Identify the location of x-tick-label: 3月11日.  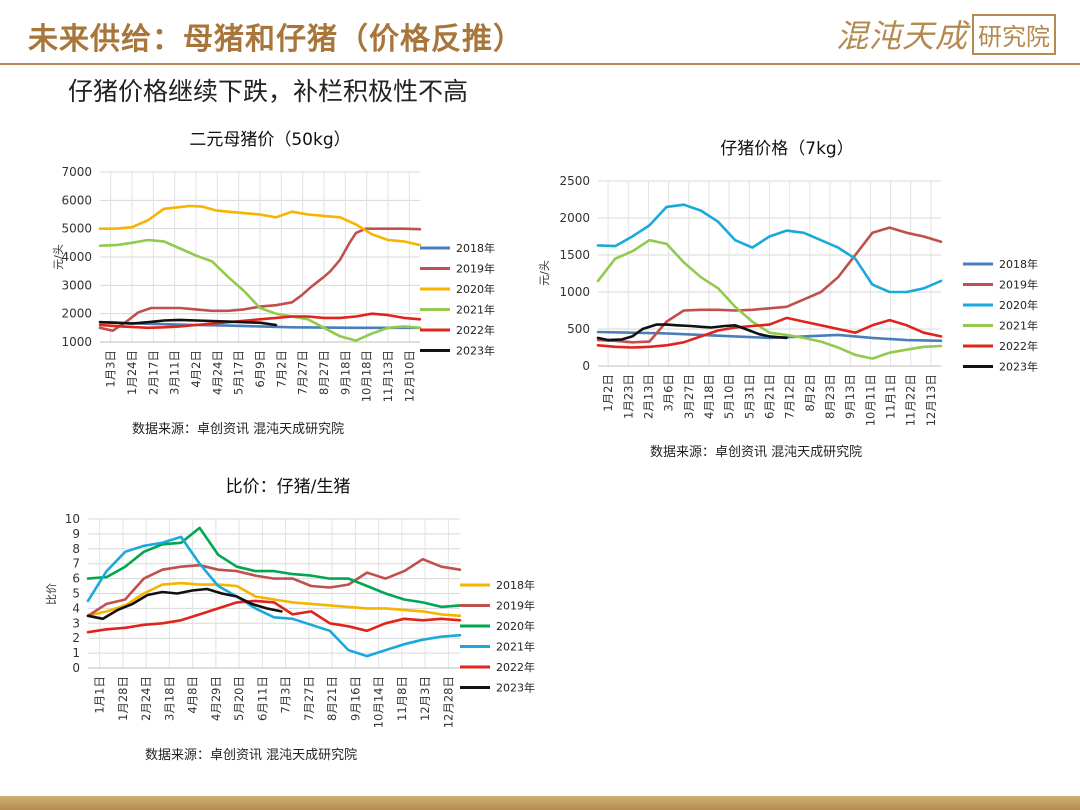
(175, 372).